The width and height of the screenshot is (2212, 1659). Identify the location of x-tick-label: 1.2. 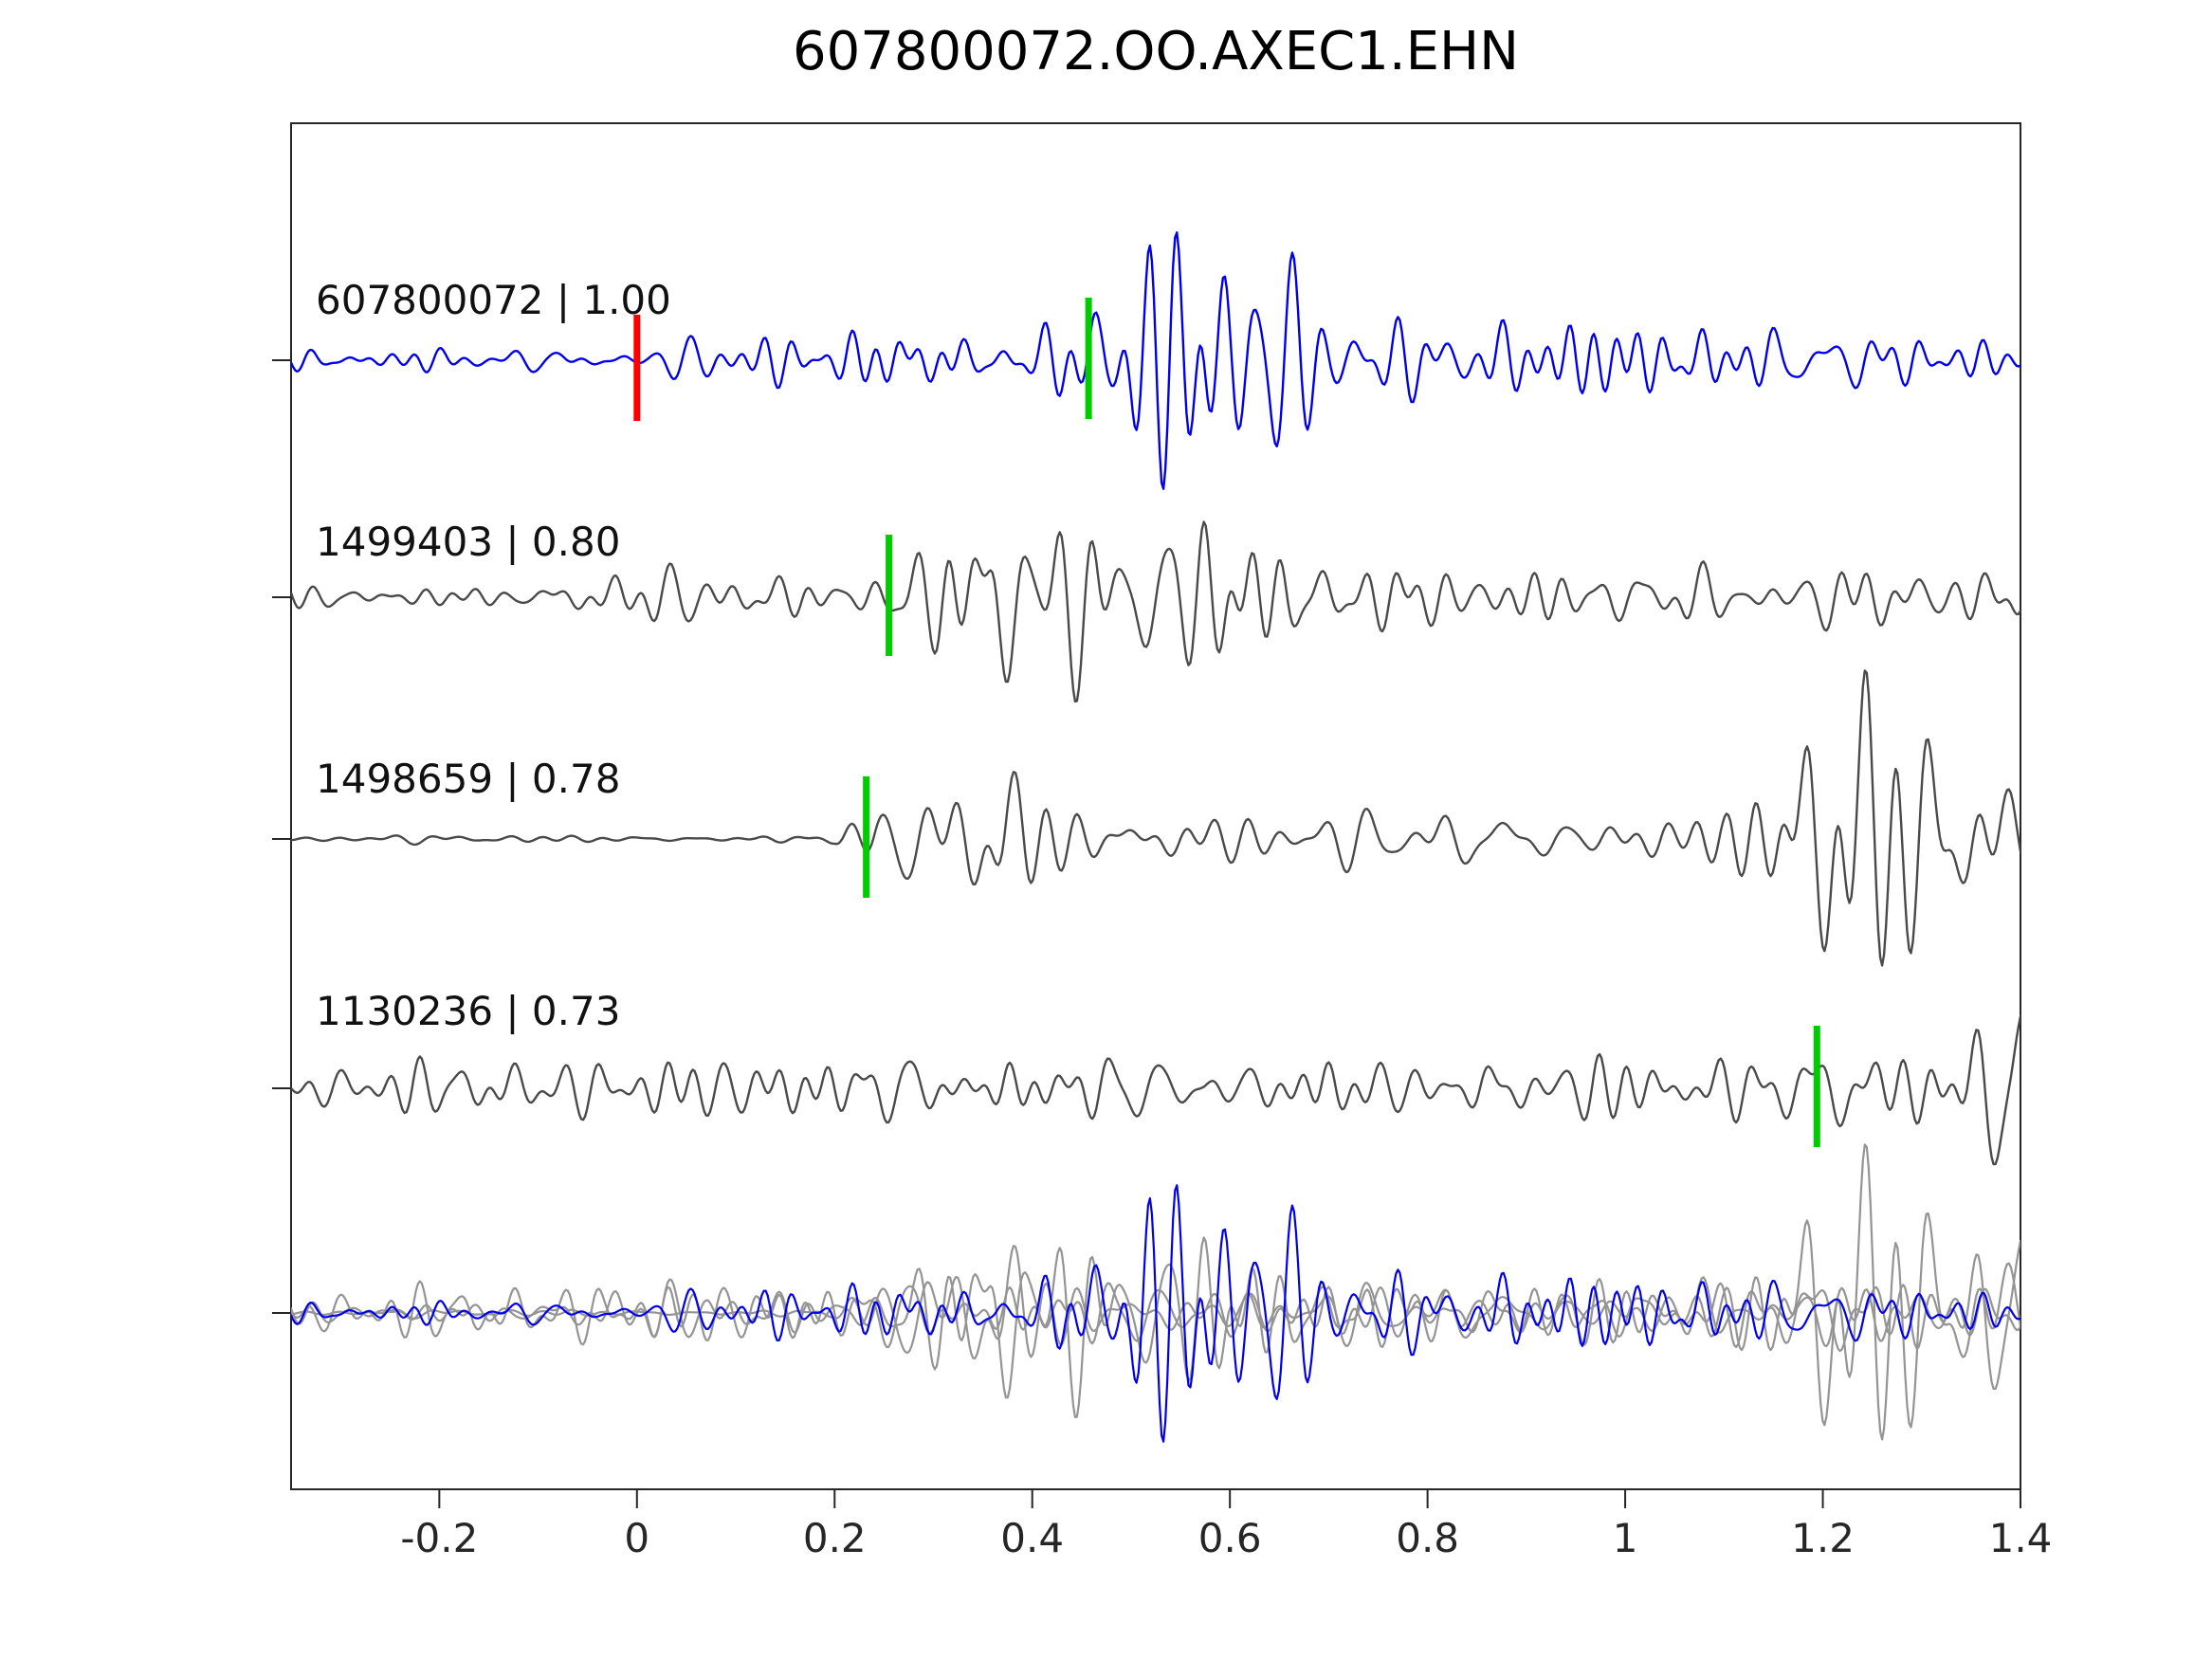
(1823, 1538).